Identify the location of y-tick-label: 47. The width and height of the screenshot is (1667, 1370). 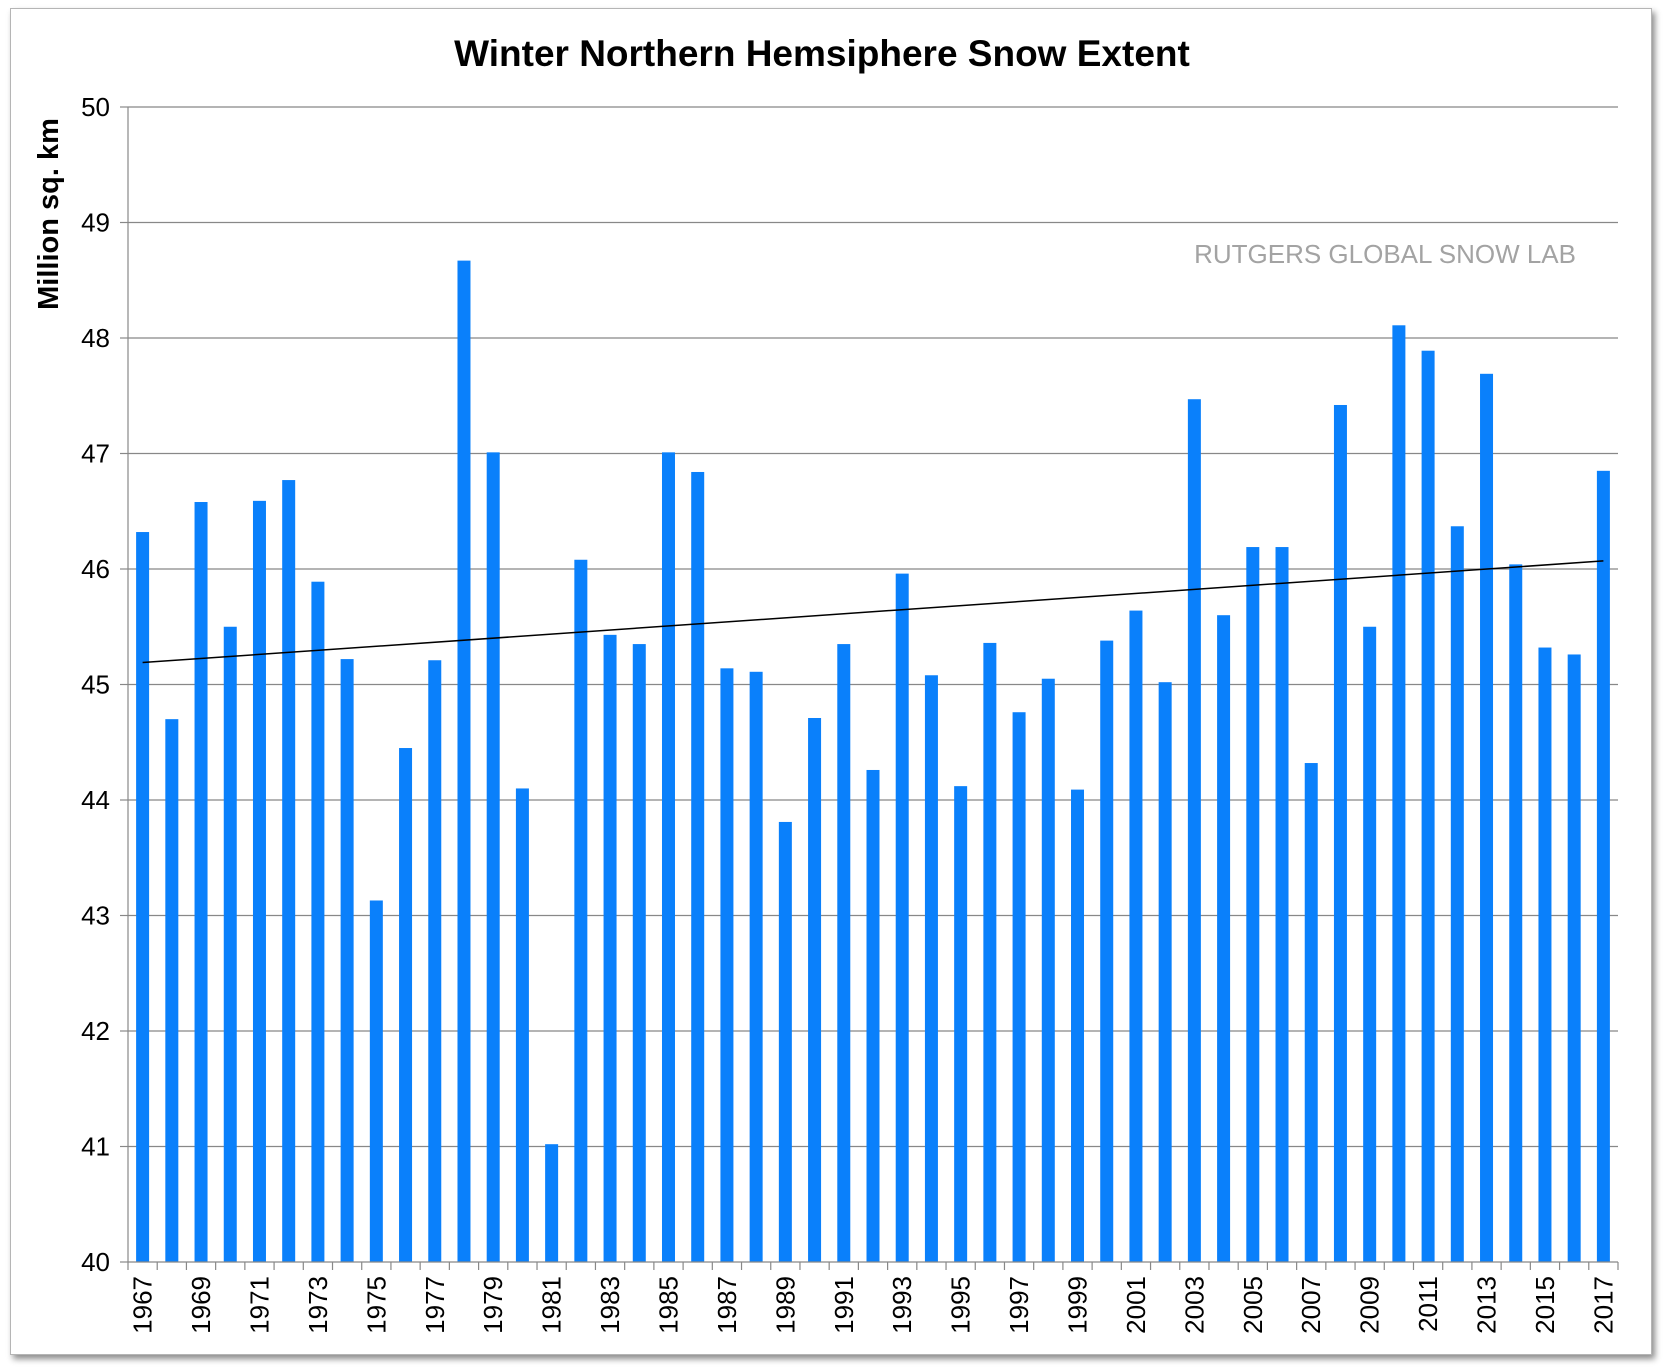
(95, 454).